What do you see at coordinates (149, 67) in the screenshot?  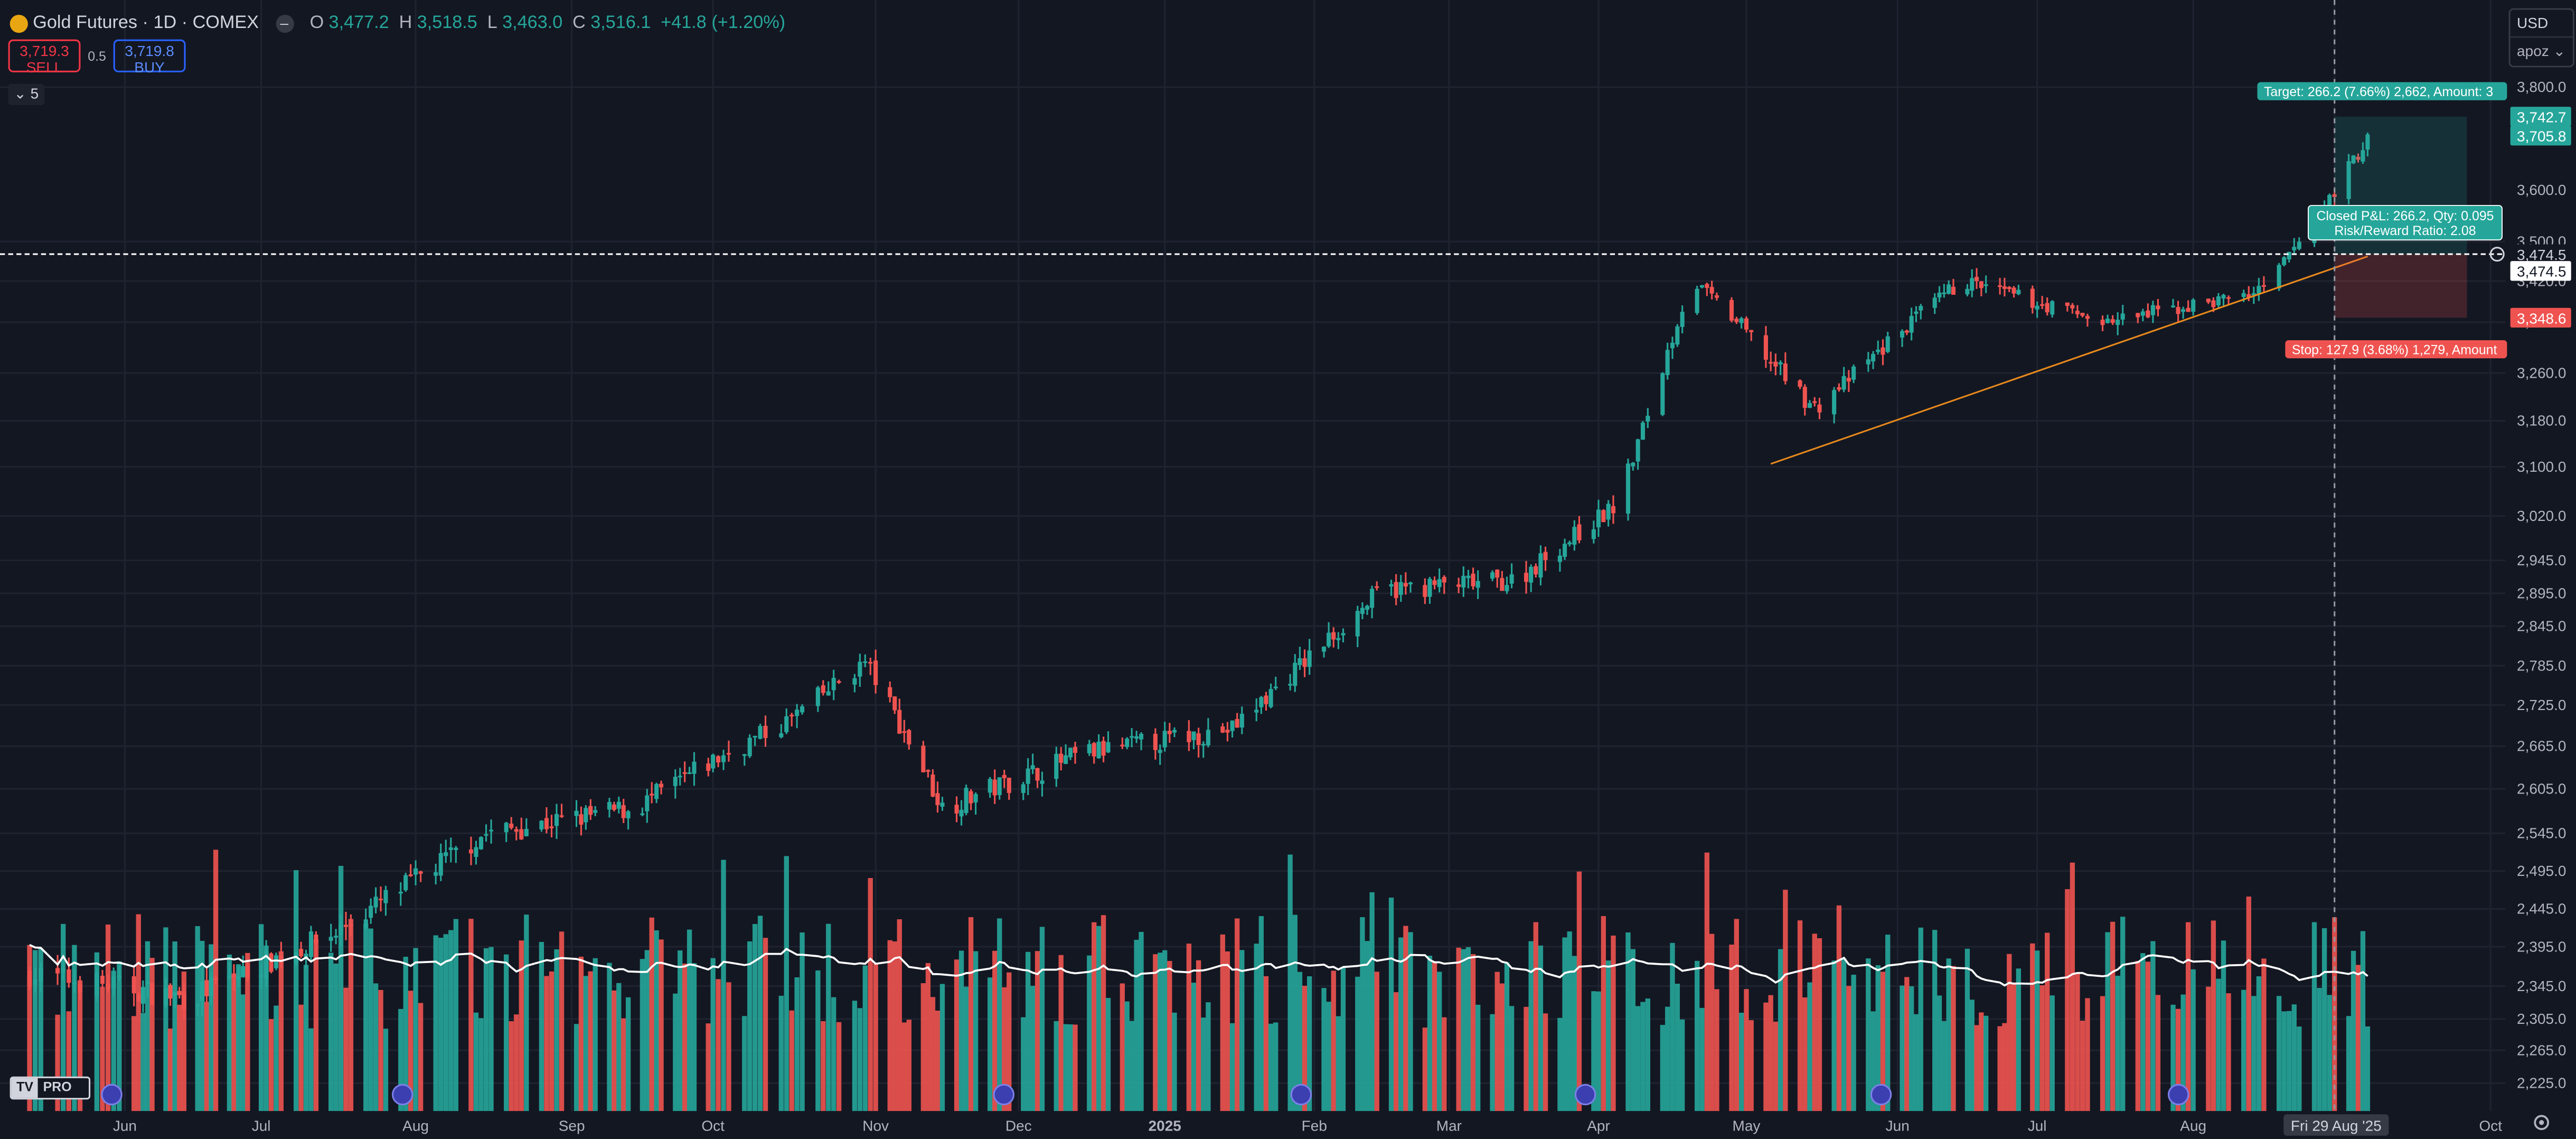 I see `buy-label: BUY` at bounding box center [149, 67].